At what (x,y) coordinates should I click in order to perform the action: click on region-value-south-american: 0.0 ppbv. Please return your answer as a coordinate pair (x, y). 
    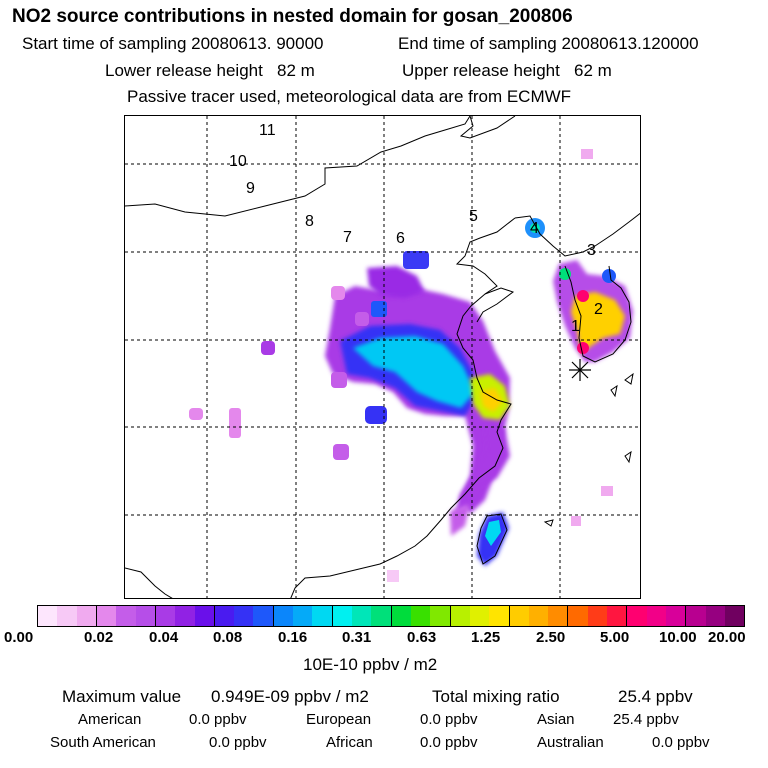
    Looking at the image, I should click on (238, 742).